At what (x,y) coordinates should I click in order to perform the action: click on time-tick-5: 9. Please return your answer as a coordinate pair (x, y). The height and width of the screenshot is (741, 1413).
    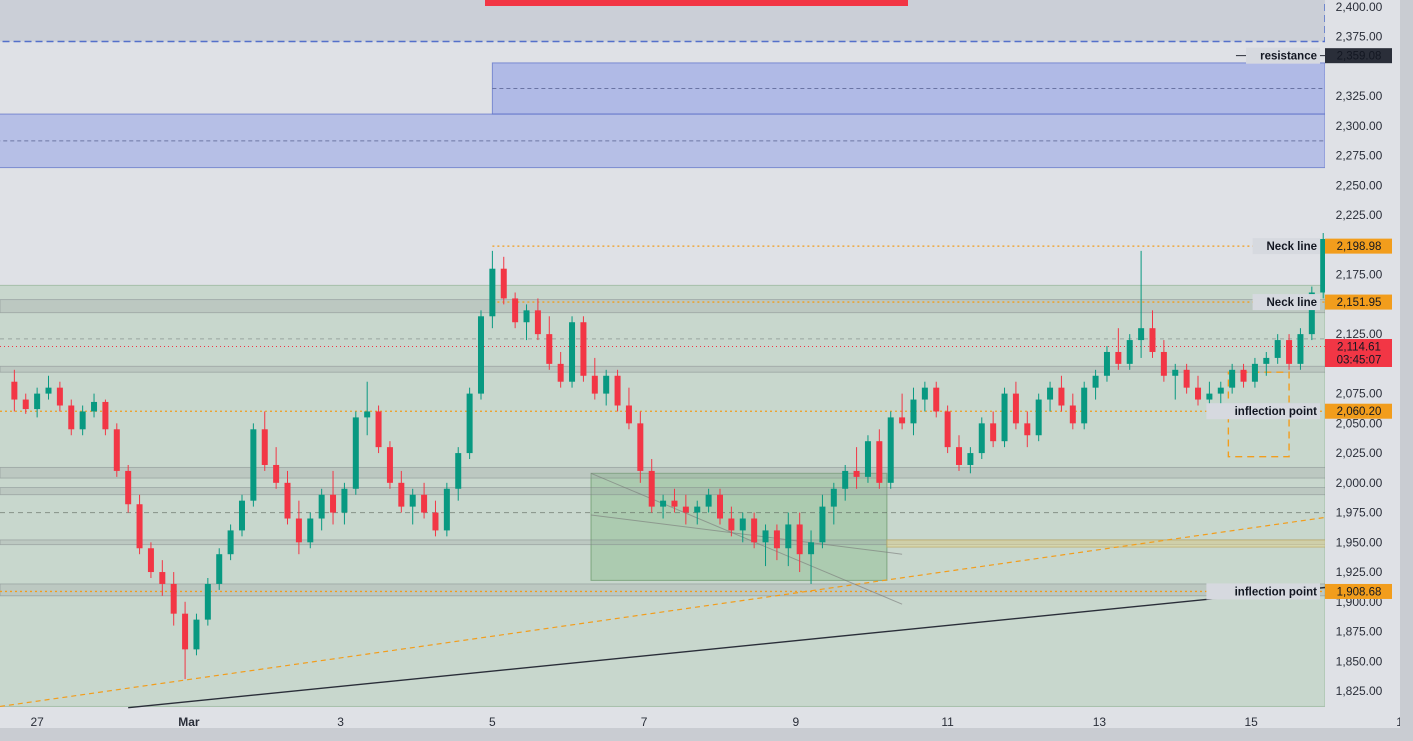
    Looking at the image, I should click on (796, 722).